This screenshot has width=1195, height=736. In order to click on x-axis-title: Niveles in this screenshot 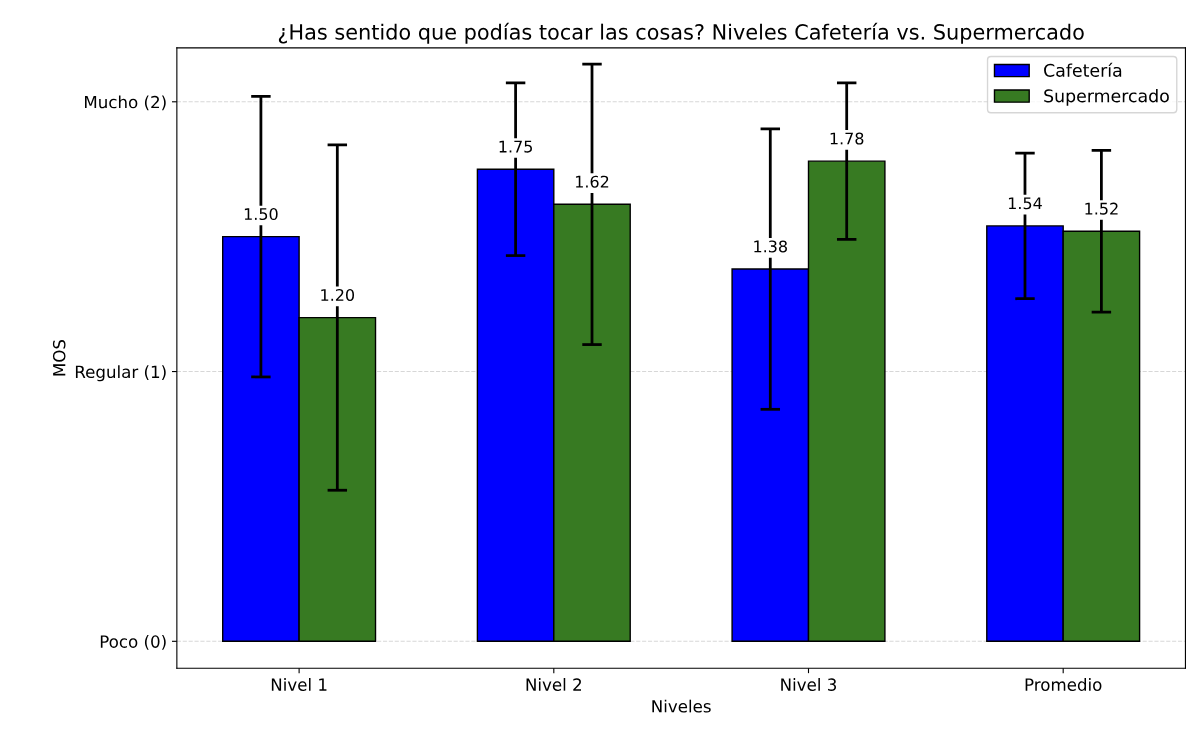, I will do `click(681, 706)`.